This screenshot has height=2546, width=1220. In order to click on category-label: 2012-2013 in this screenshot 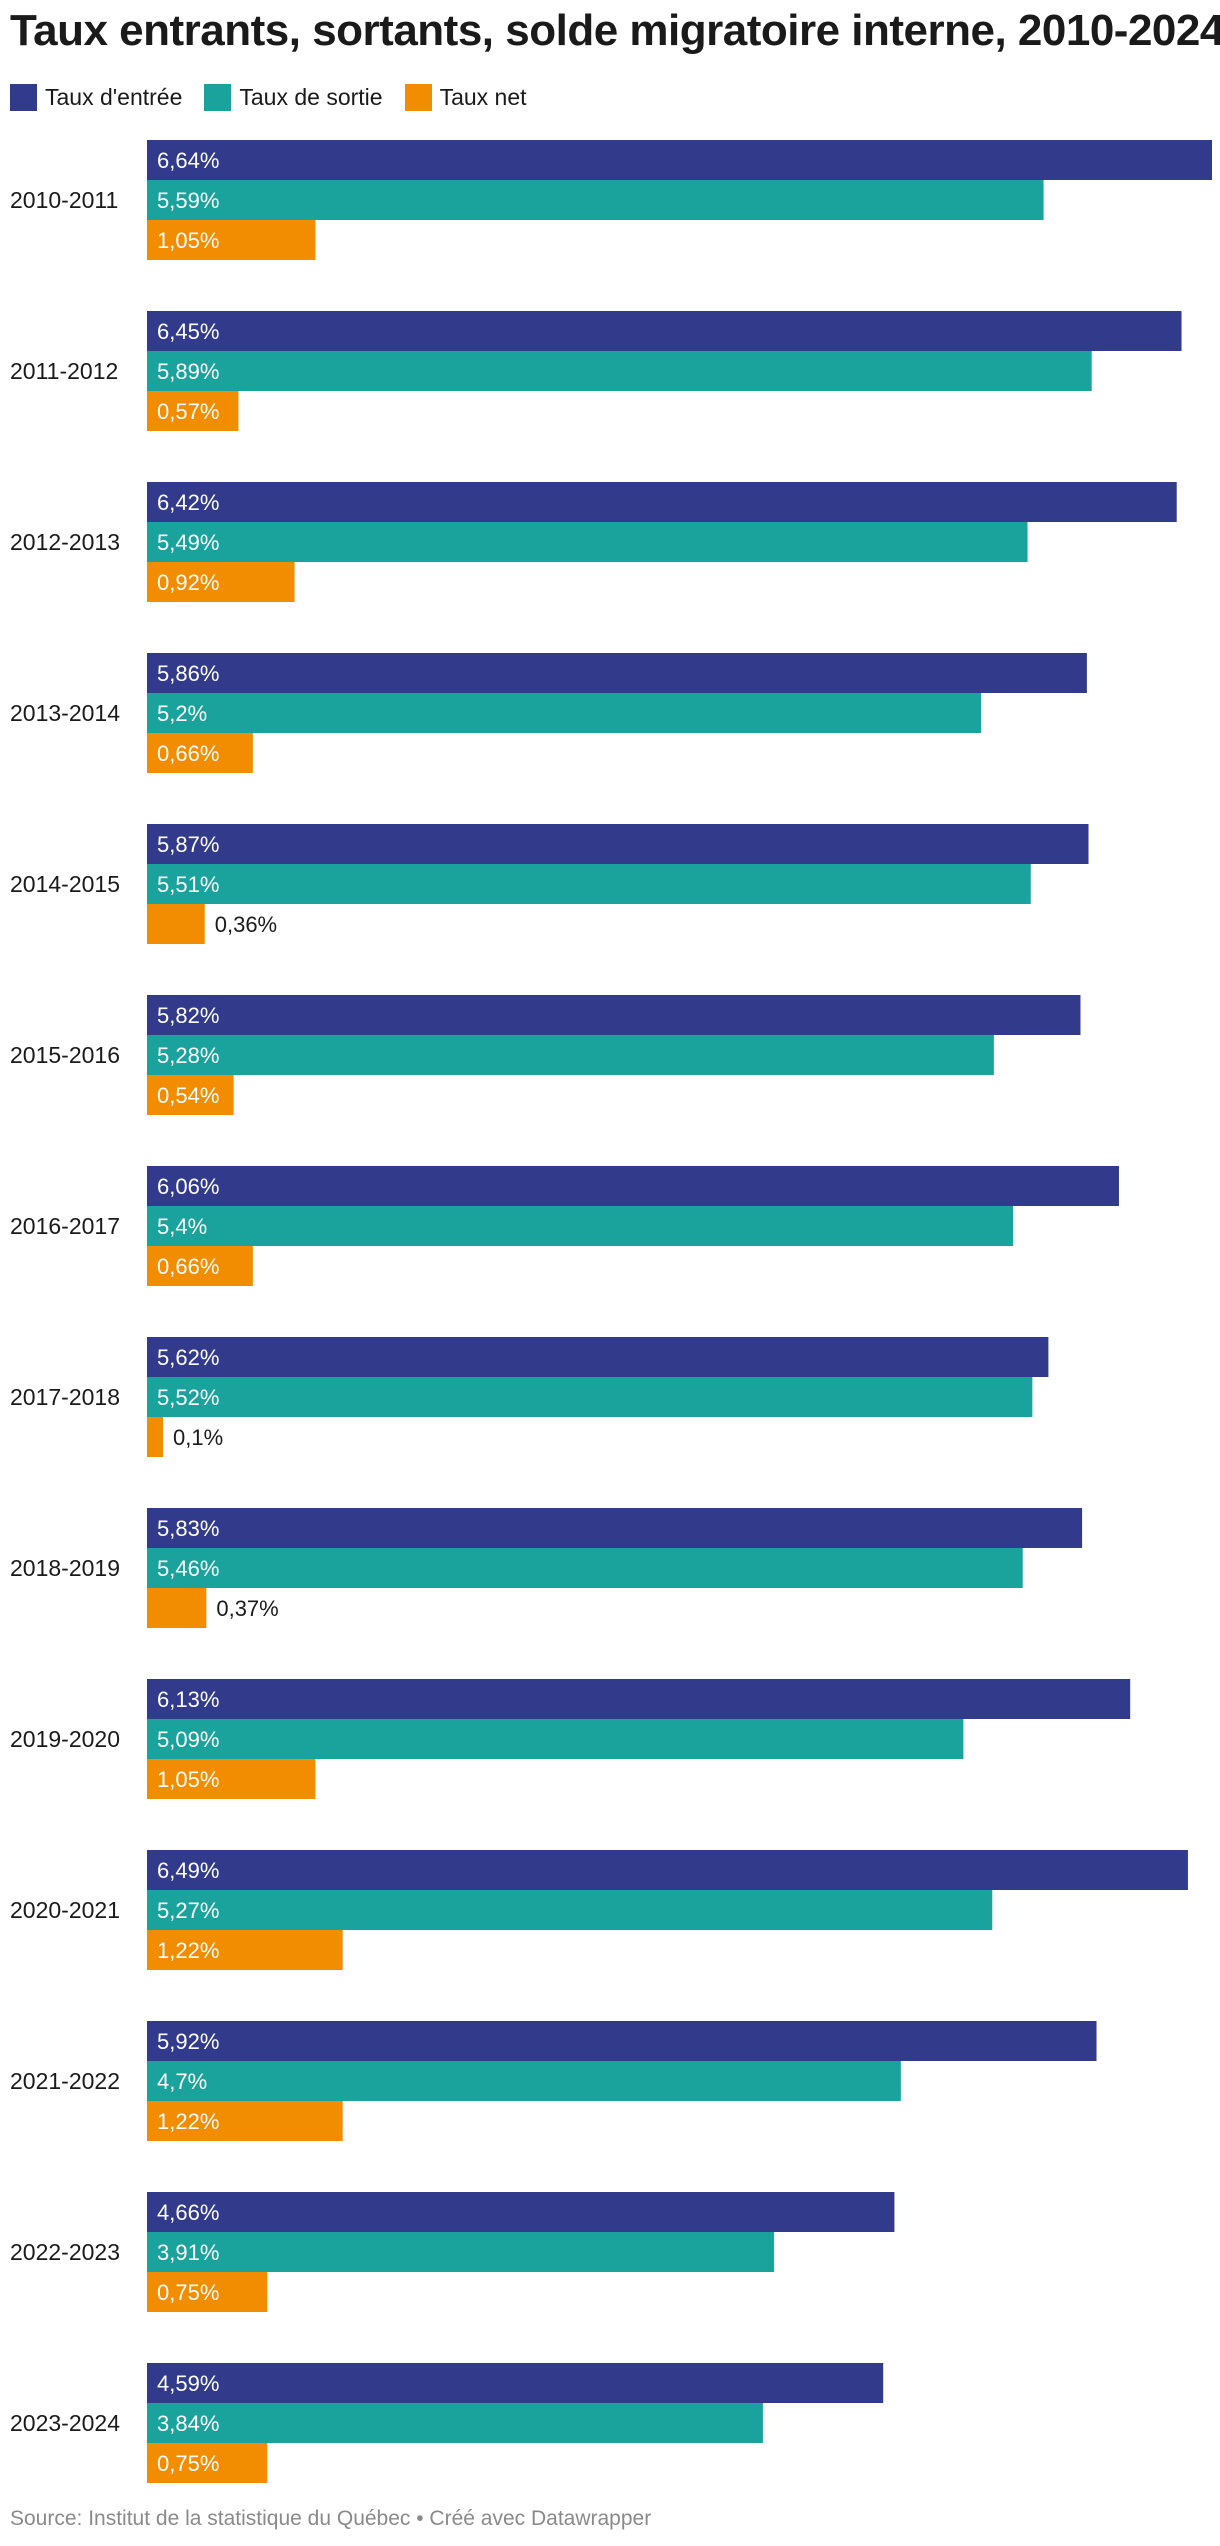, I will do `click(65, 542)`.